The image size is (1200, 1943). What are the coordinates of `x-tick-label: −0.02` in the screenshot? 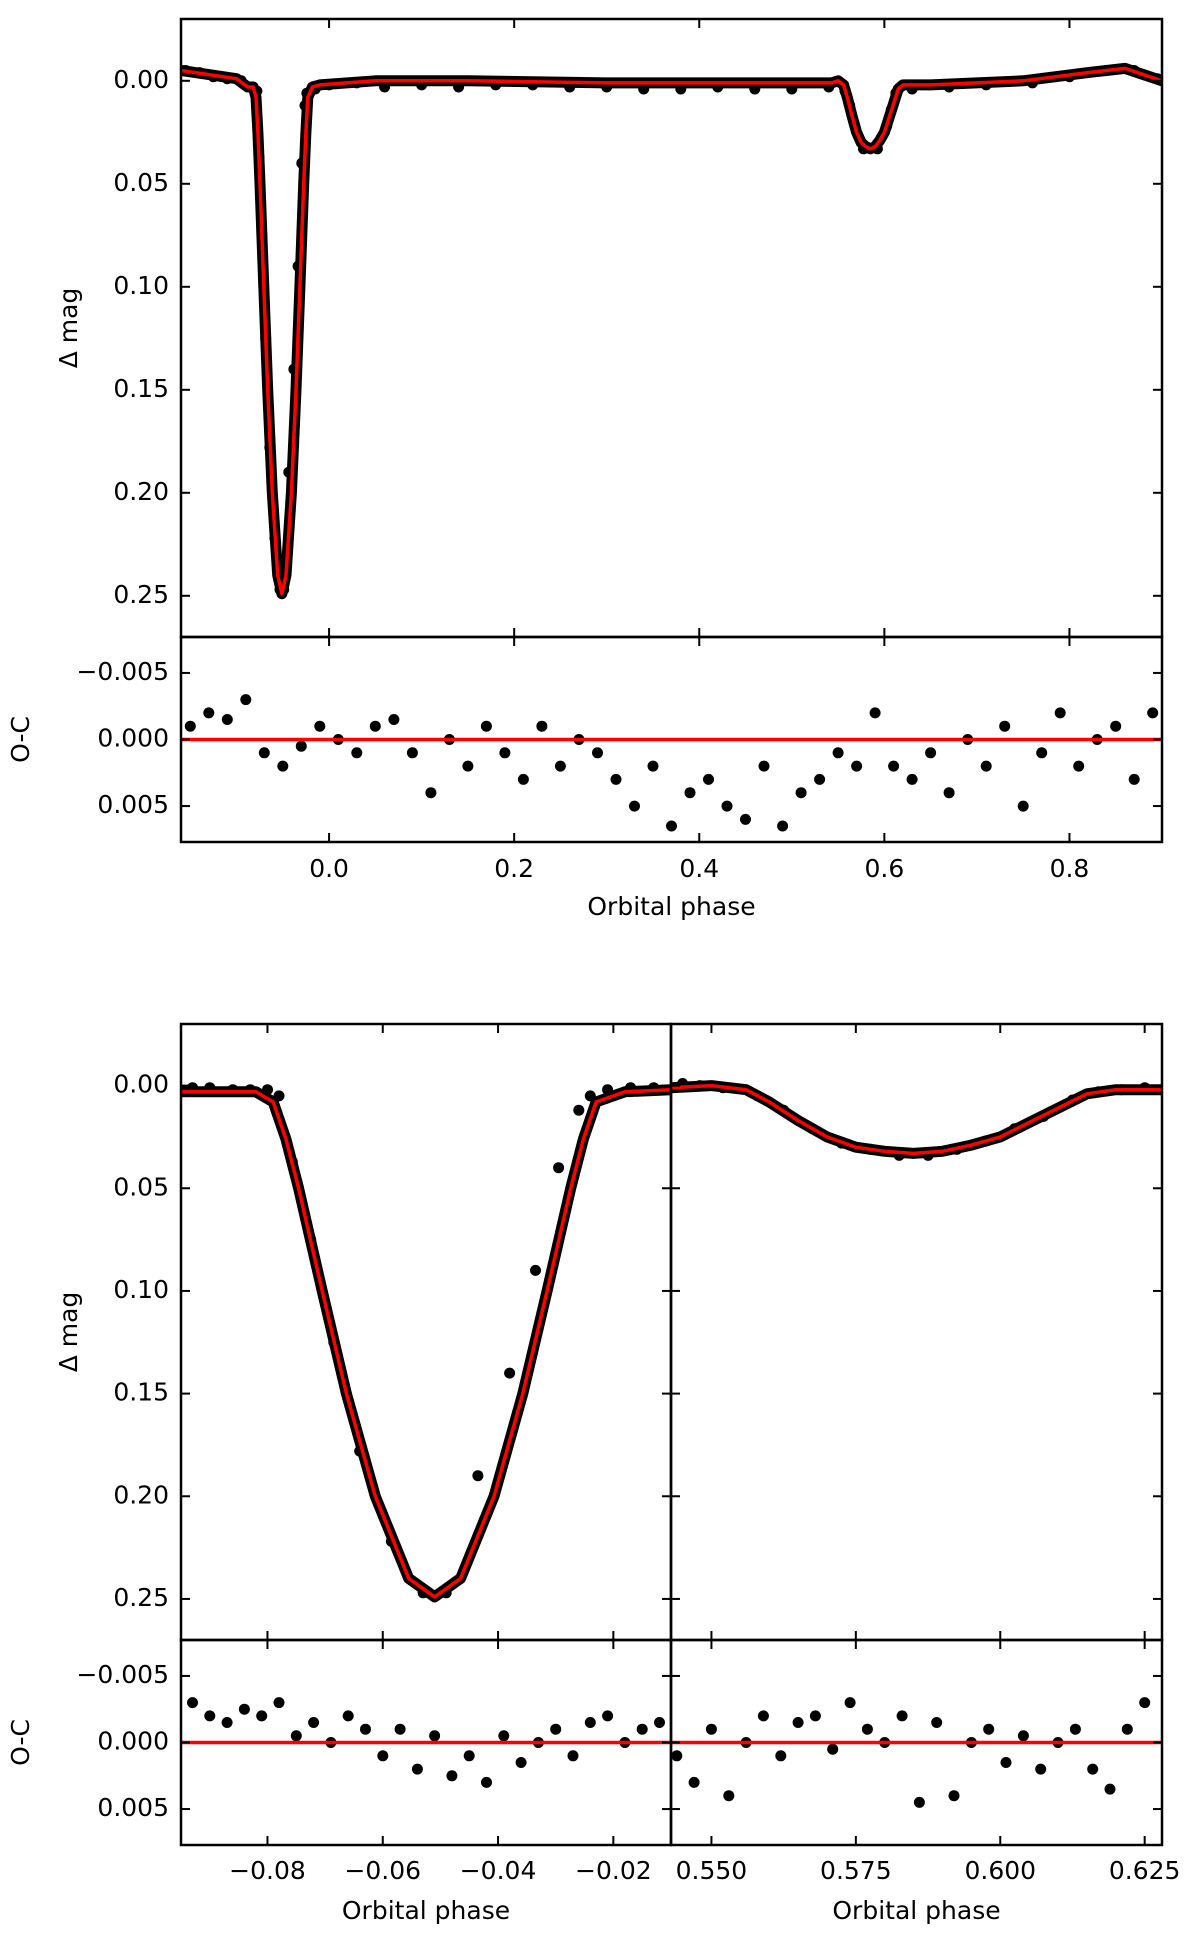 It's located at (613, 1870).